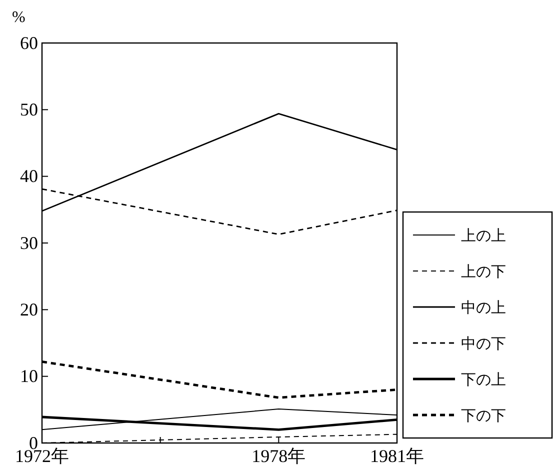  What do you see at coordinates (483, 235) in the screenshot?
I see `legend-label: 上の上` at bounding box center [483, 235].